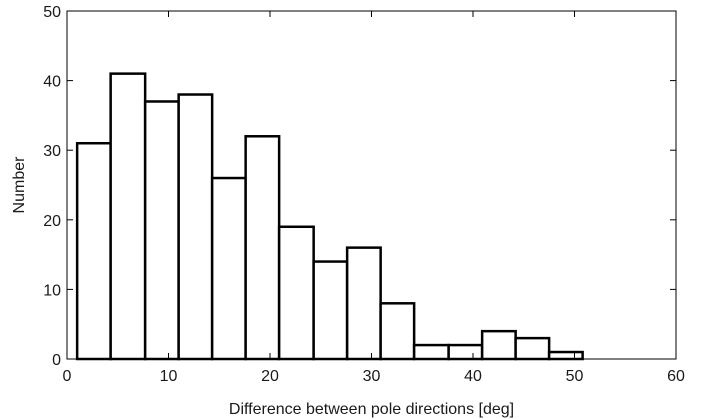  Describe the element at coordinates (270, 376) in the screenshot. I see `x-tick-label: 20` at that location.